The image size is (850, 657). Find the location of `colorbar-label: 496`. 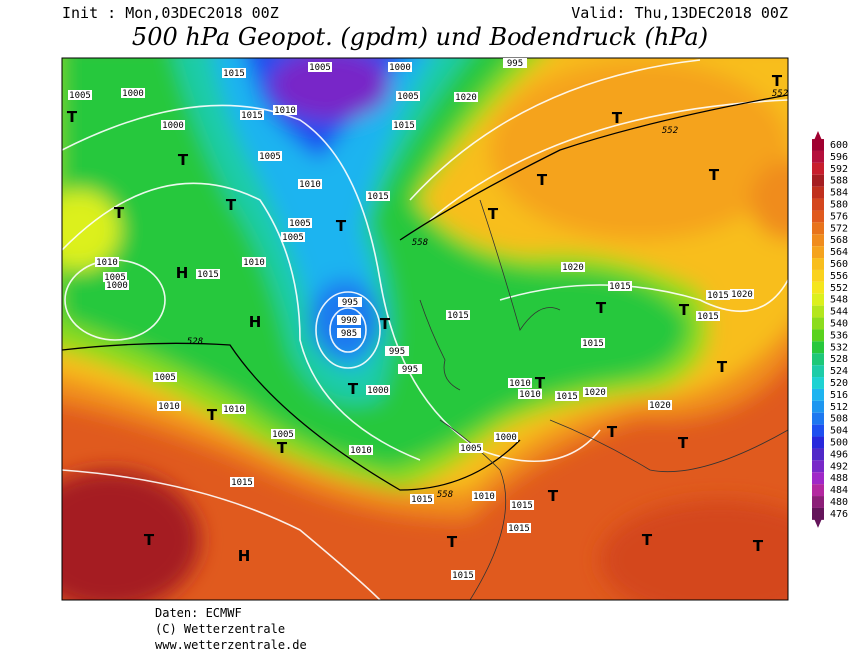

colorbar-label: 496 is located at coordinates (839, 454).